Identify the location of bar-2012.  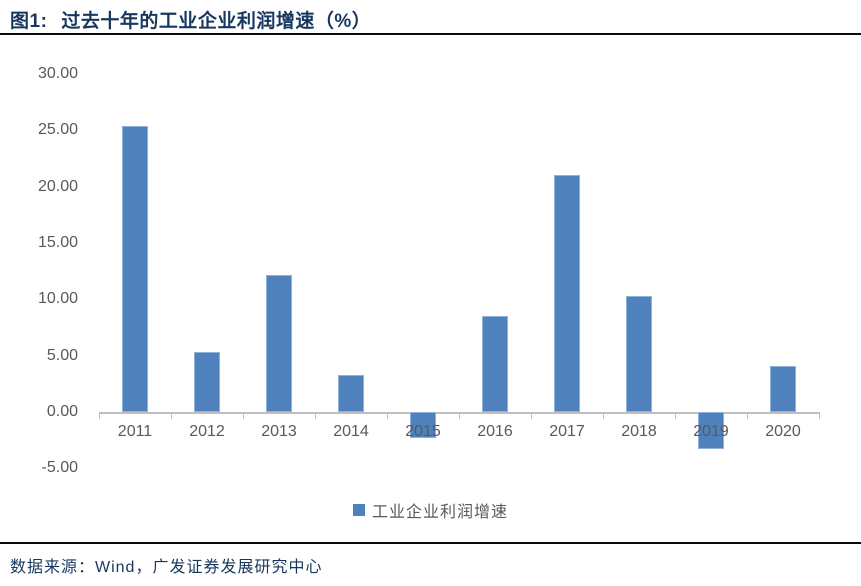
(207, 382).